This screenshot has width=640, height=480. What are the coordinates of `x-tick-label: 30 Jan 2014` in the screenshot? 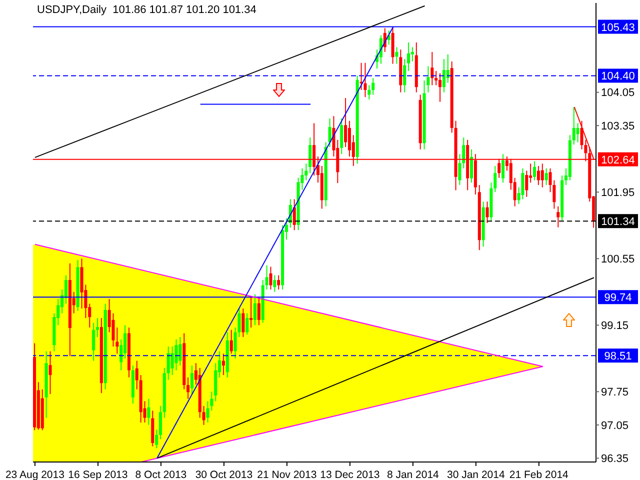 It's located at (476, 474).